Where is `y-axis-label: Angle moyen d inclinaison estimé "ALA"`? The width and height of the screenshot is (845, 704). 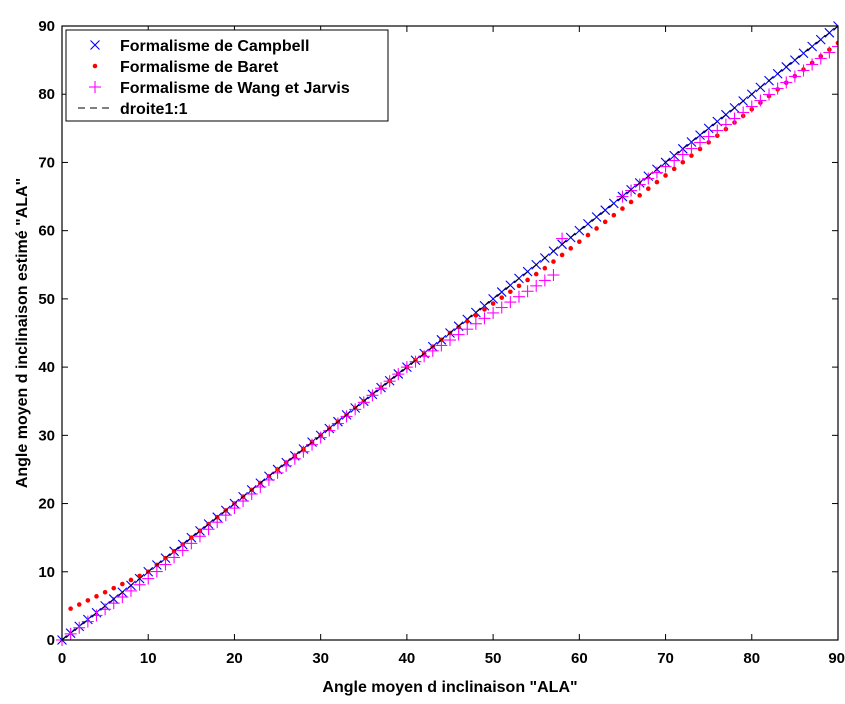
y-axis-label: Angle moyen d inclinaison estimé "ALA" is located at coordinates (22, 333).